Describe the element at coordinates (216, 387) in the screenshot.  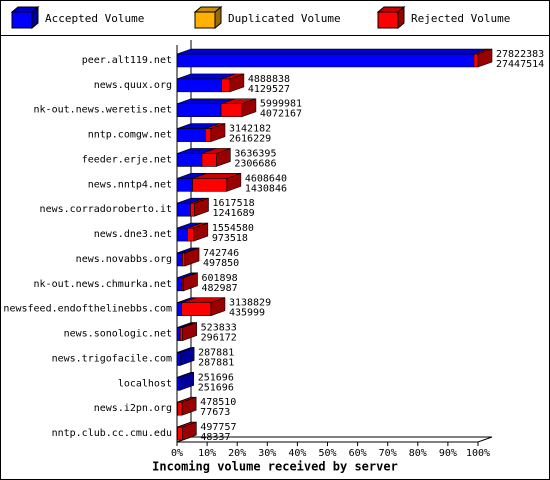
I see `accepted-label: 251696` at that location.